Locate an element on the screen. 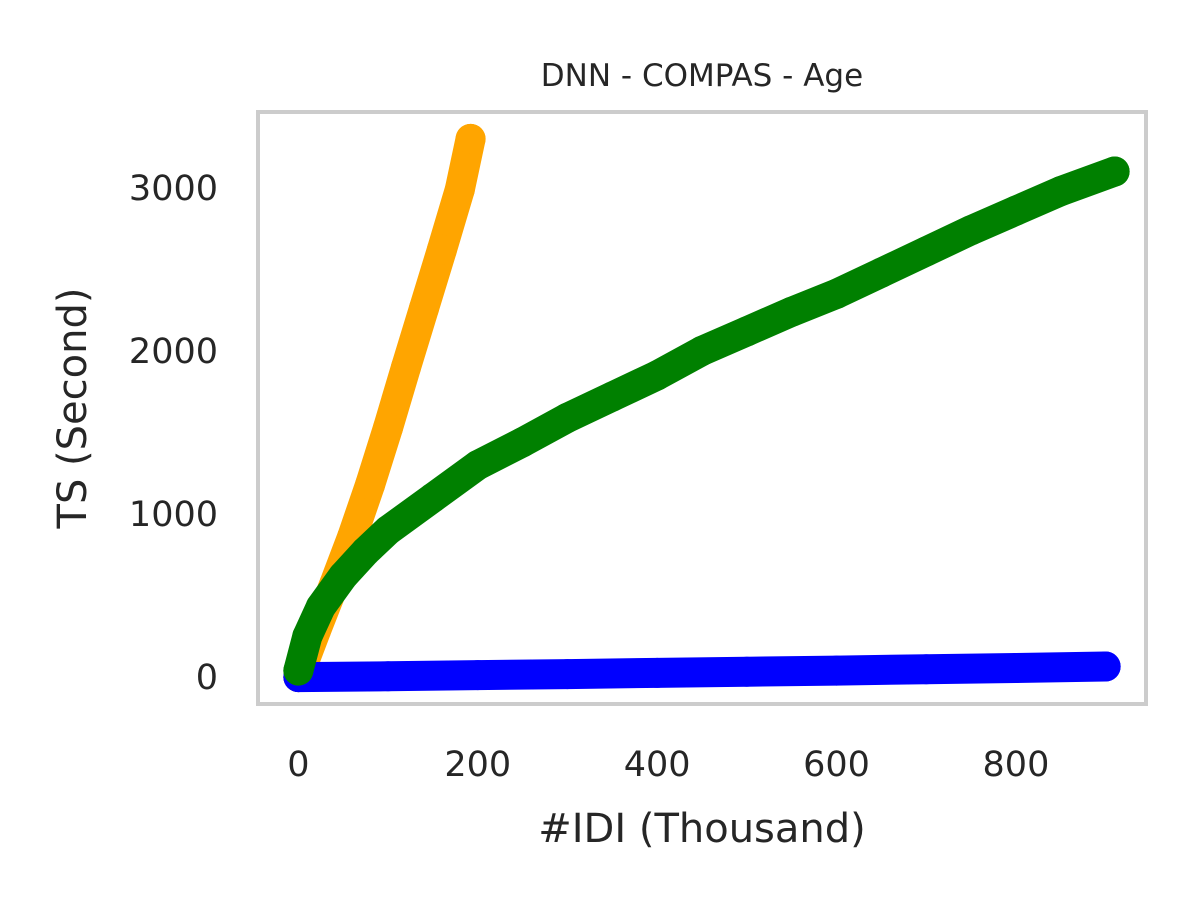  x-tick-label-0: 0 is located at coordinates (298, 765).